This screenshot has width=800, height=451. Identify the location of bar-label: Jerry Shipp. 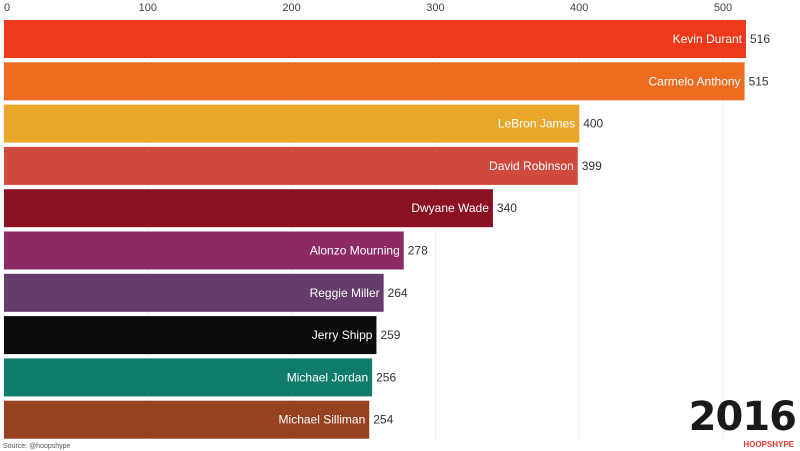
(342, 335).